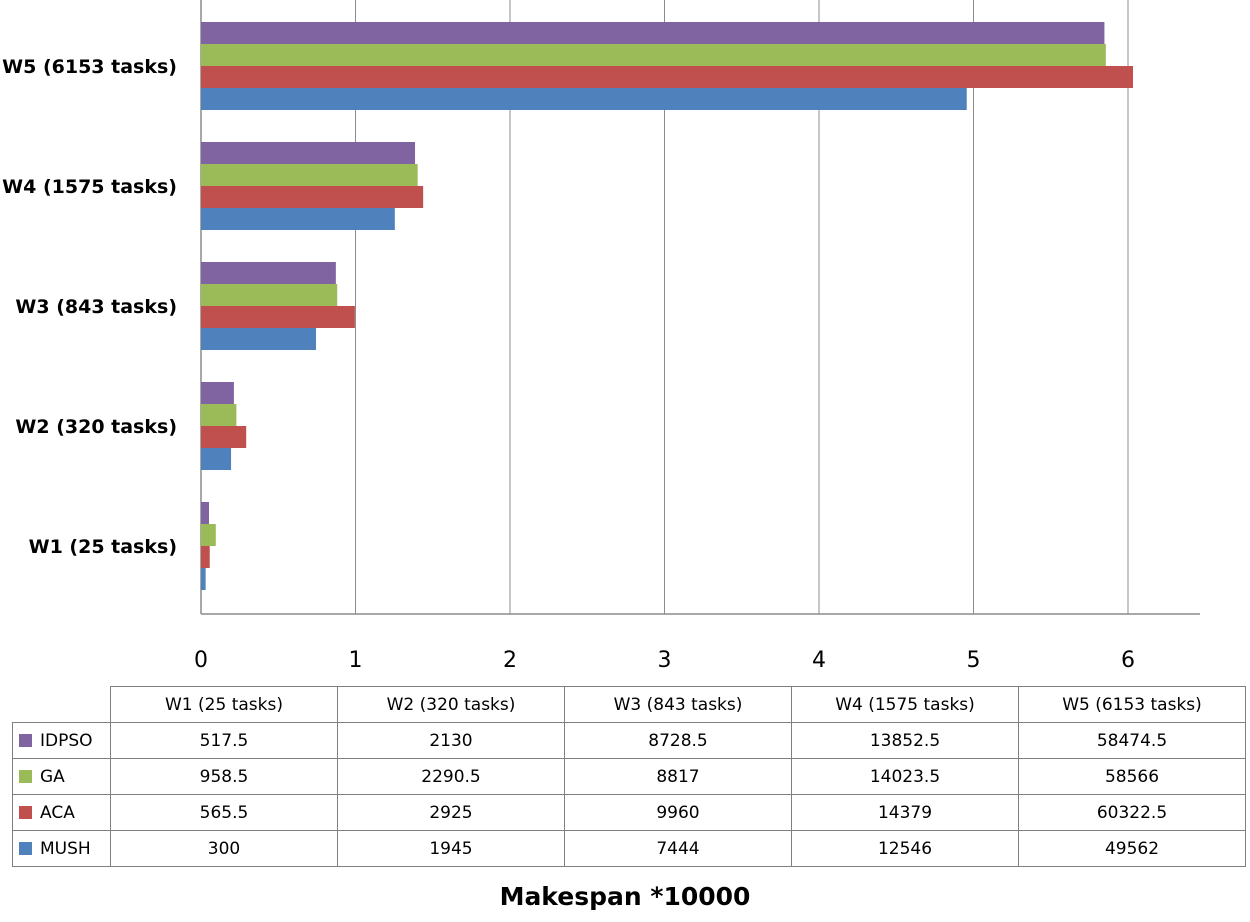 The height and width of the screenshot is (922, 1250). What do you see at coordinates (224, 776) in the screenshot?
I see `table-cell: 958.5` at bounding box center [224, 776].